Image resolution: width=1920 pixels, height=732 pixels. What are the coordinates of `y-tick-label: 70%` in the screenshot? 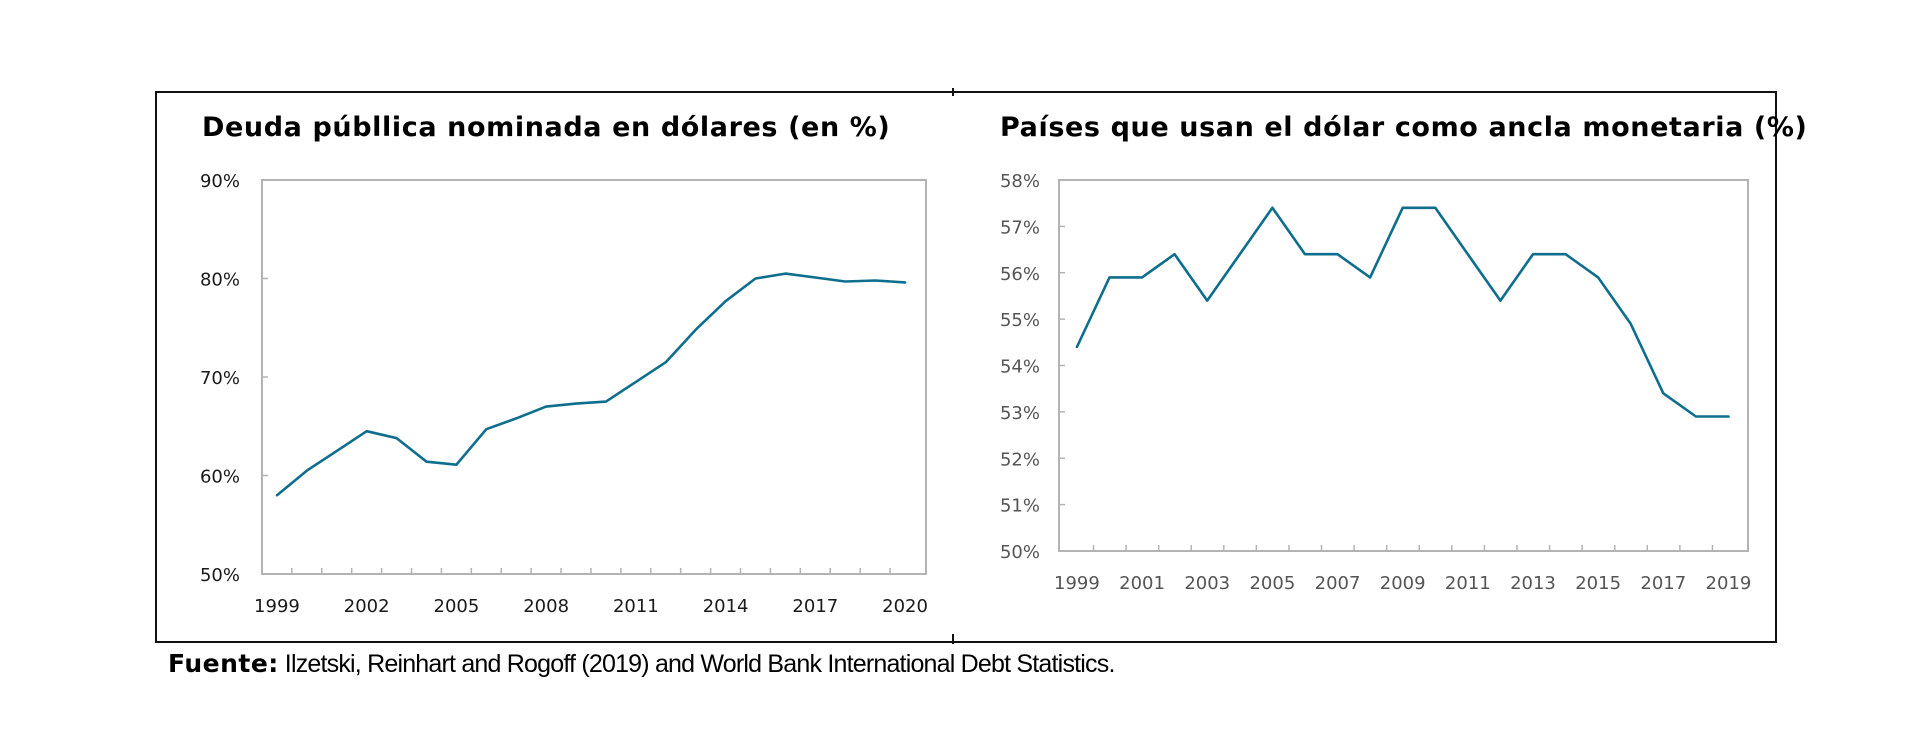 It's located at (220, 378).